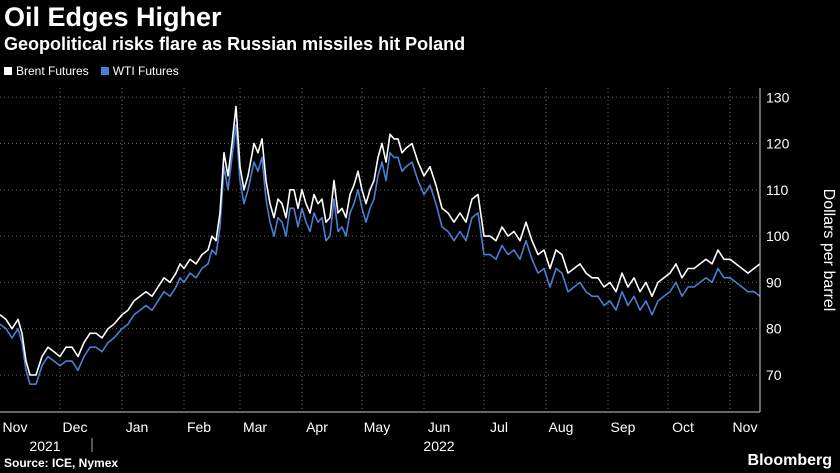 The image size is (840, 473). What do you see at coordinates (778, 236) in the screenshot?
I see `y-tick-label: 100` at bounding box center [778, 236].